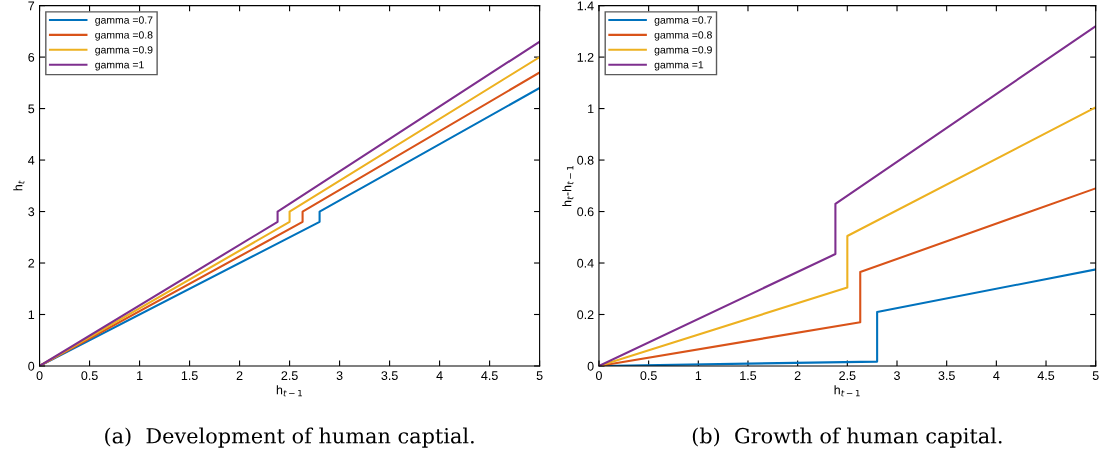 The height and width of the screenshot is (468, 1099). Describe the element at coordinates (585, 263) in the screenshot. I see `y-tick-label: 0.4` at that location.